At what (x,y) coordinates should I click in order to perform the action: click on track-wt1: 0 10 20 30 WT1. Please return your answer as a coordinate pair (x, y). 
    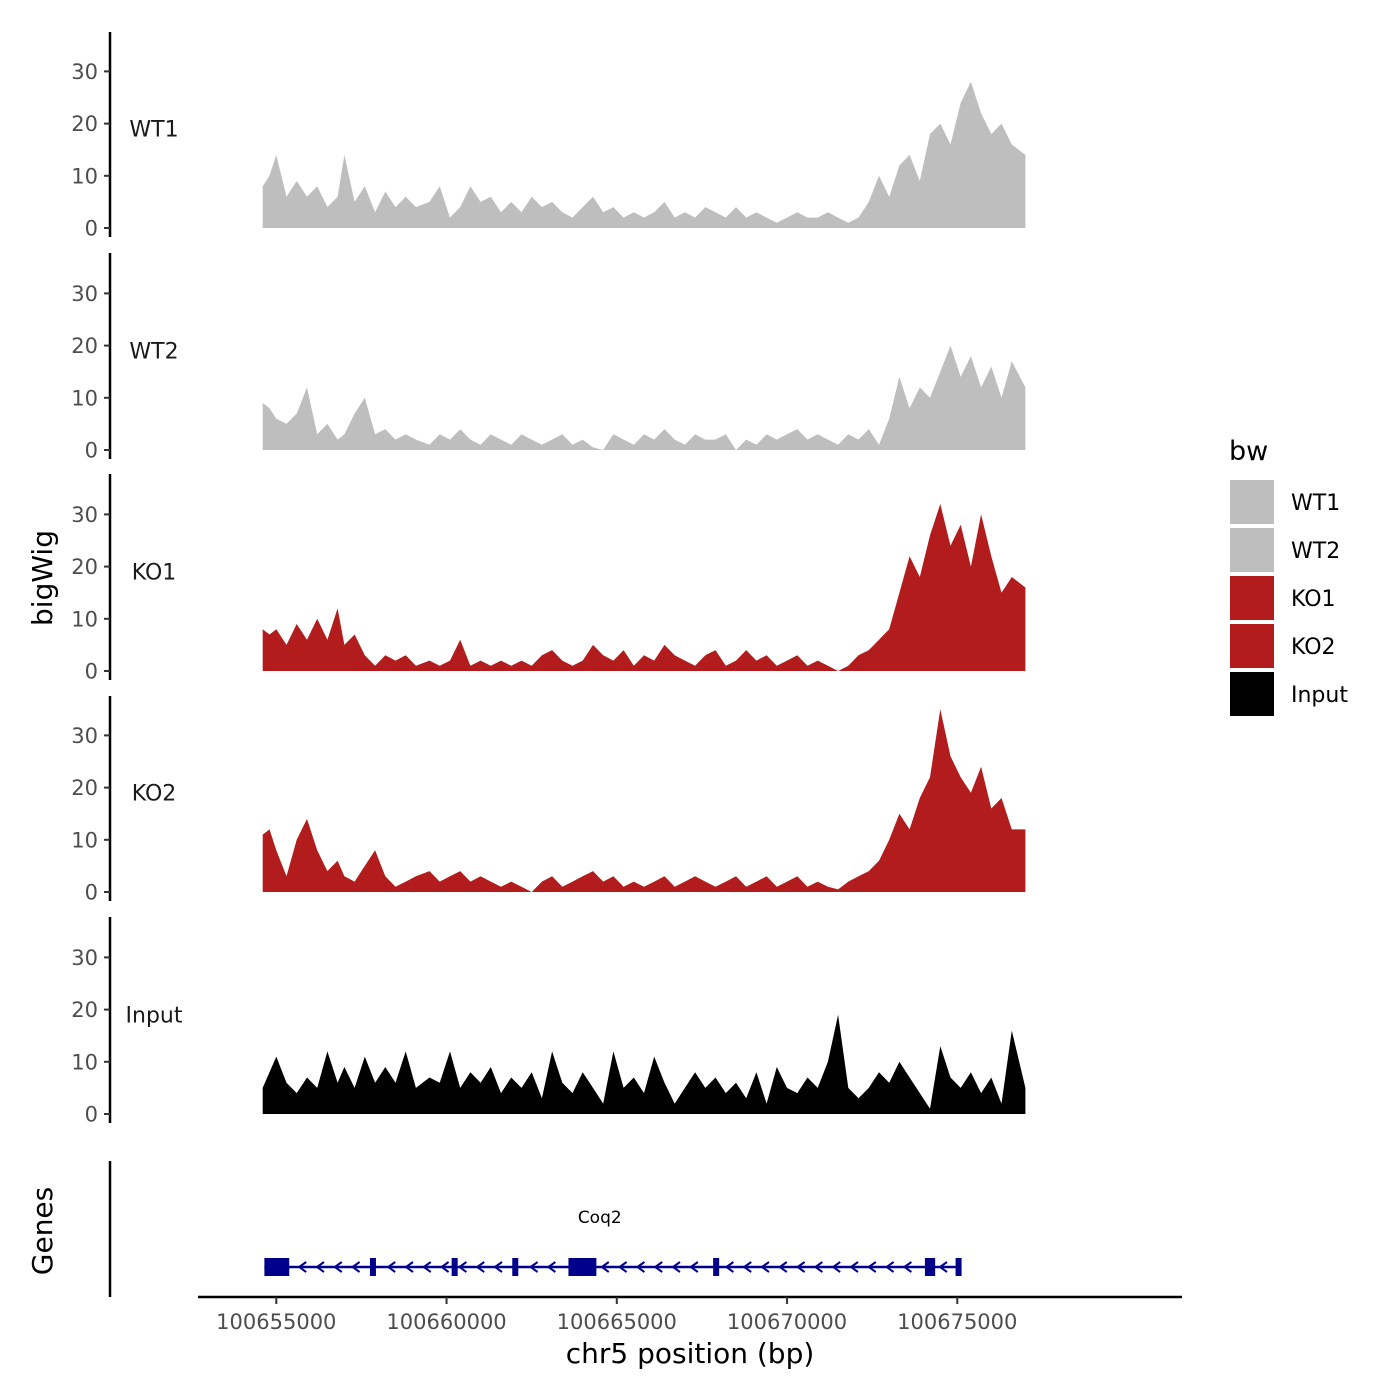
    Looking at the image, I should click on (548, 136).